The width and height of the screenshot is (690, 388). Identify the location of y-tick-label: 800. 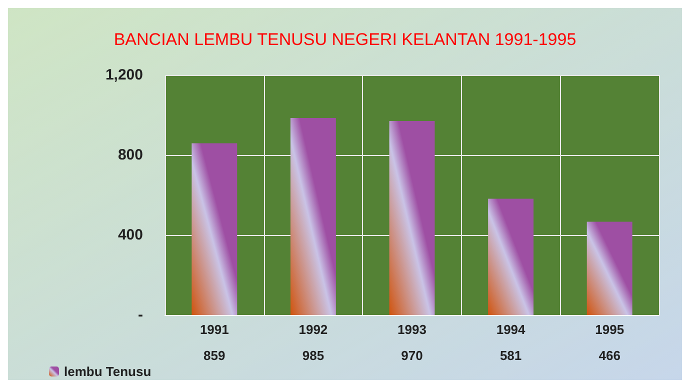
(130, 155).